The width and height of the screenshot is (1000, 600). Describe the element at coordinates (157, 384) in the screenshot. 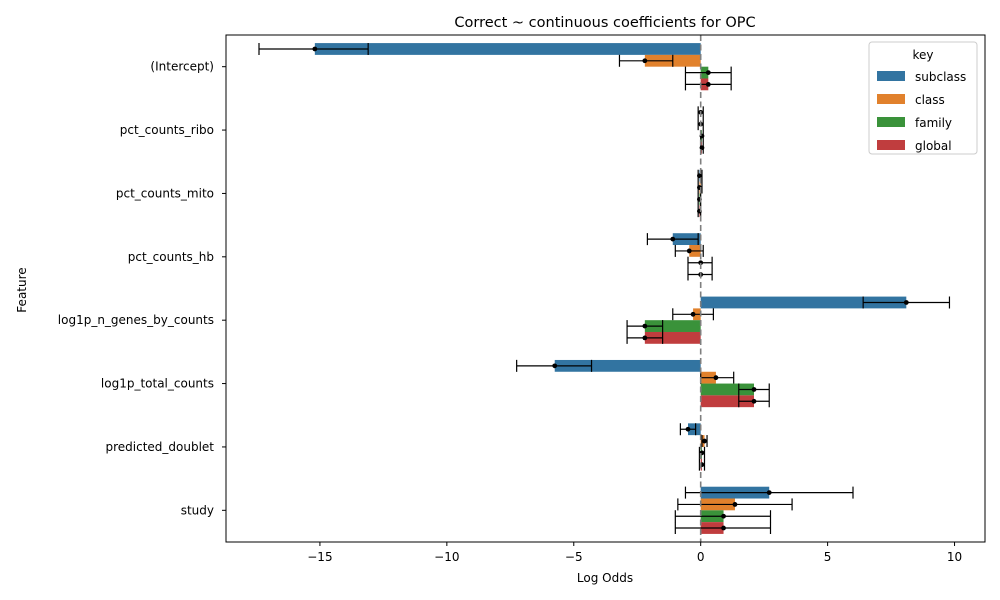

I see `y-tick-label: log1p_total_counts` at that location.